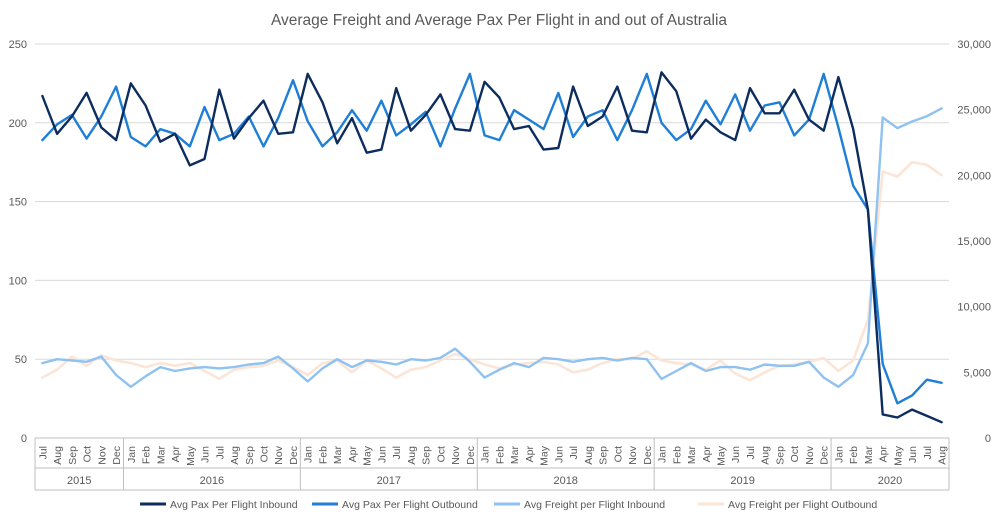 This screenshot has height=529, width=1000. What do you see at coordinates (974, 242) in the screenshot?
I see `y2-axis-tick-label: 15,000` at bounding box center [974, 242].